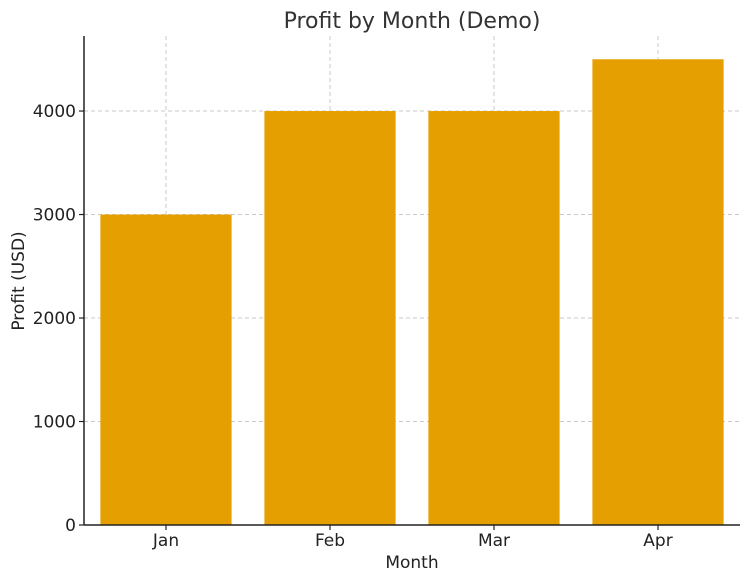 The height and width of the screenshot is (582, 750). What do you see at coordinates (54, 216) in the screenshot?
I see `y-tick-label: 3000` at bounding box center [54, 216].